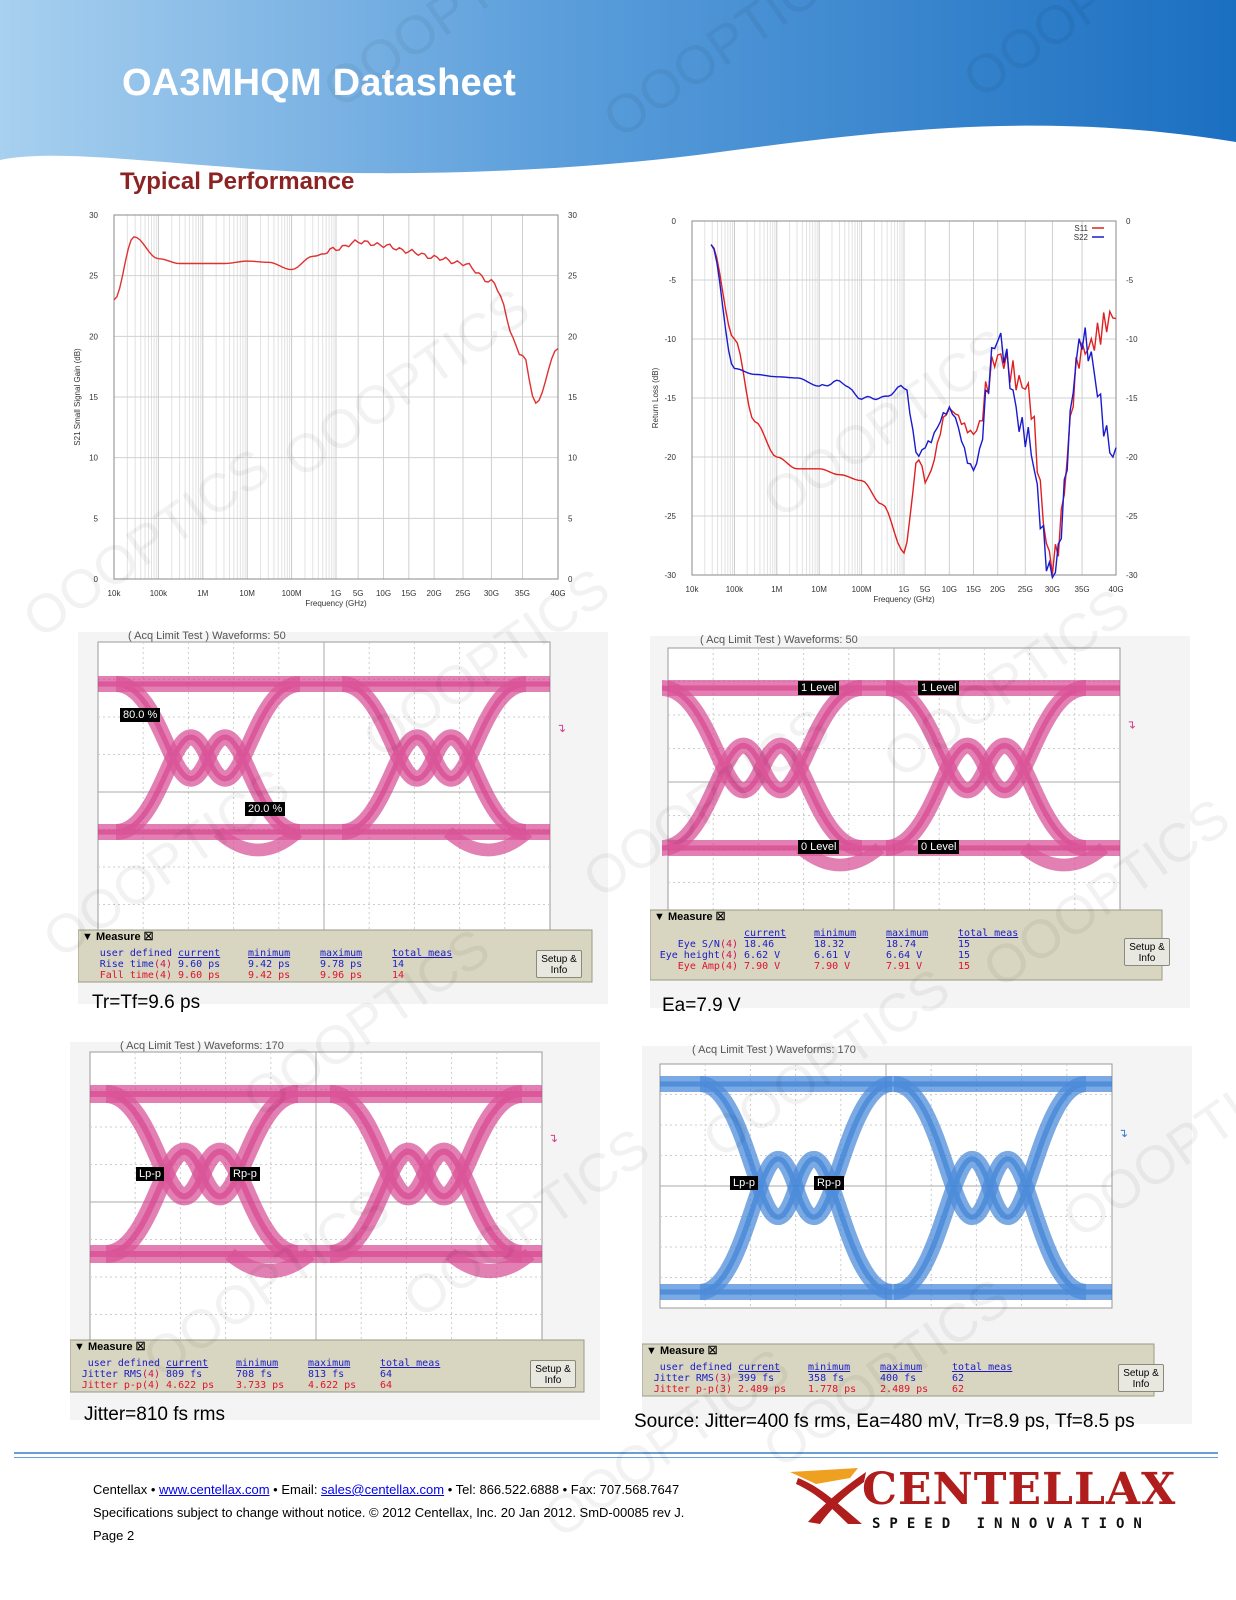 This screenshot has height=1600, width=1236. Describe the element at coordinates (336, 320) in the screenshot. I see `series-line-s21` at that location.